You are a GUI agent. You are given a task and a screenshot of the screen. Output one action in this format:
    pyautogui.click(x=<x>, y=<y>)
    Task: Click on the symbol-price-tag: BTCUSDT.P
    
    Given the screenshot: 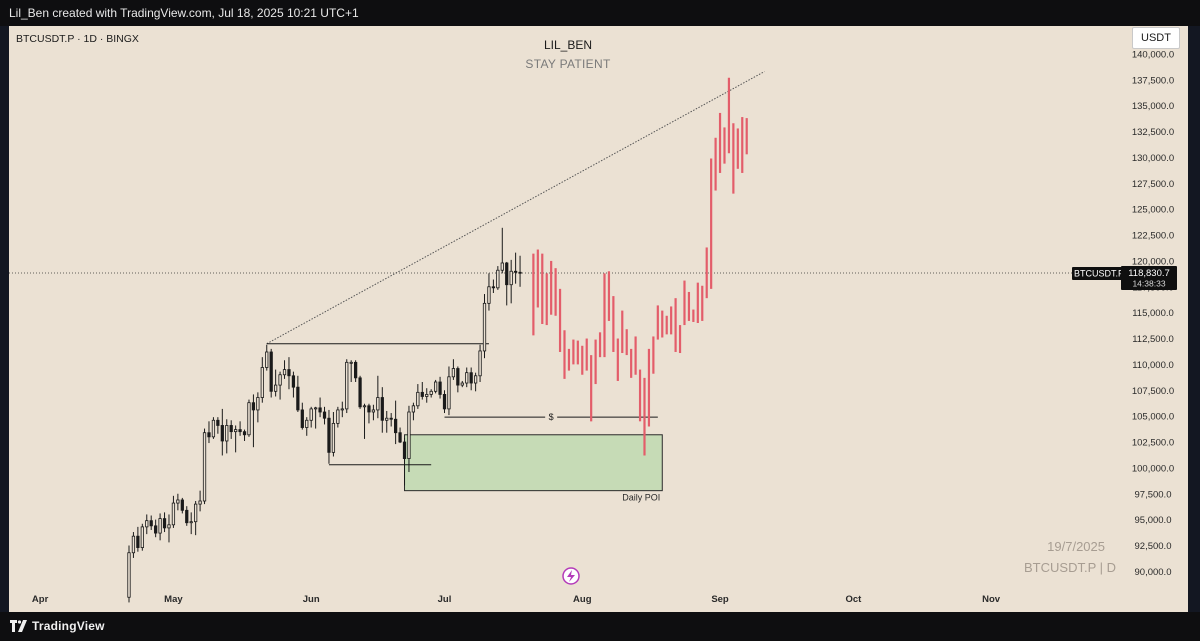 What is the action you would take?
    pyautogui.click(x=1099, y=274)
    